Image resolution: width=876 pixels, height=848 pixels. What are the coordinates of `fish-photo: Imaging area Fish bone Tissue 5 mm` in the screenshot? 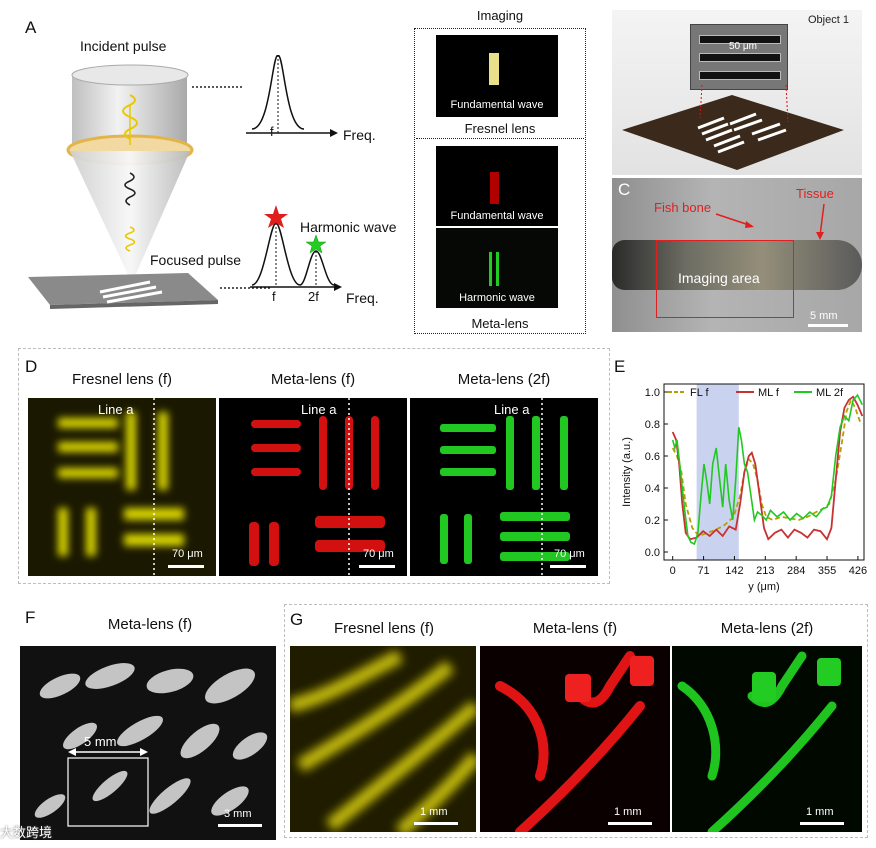 It's located at (737, 255).